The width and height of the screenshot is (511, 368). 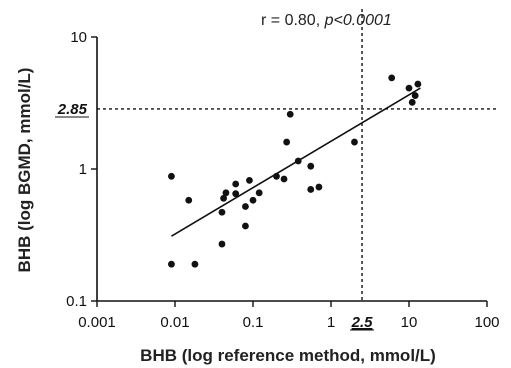 What do you see at coordinates (24, 170) in the screenshot?
I see `y-axis-label: BHB (log BGMD, mmol/L)` at bounding box center [24, 170].